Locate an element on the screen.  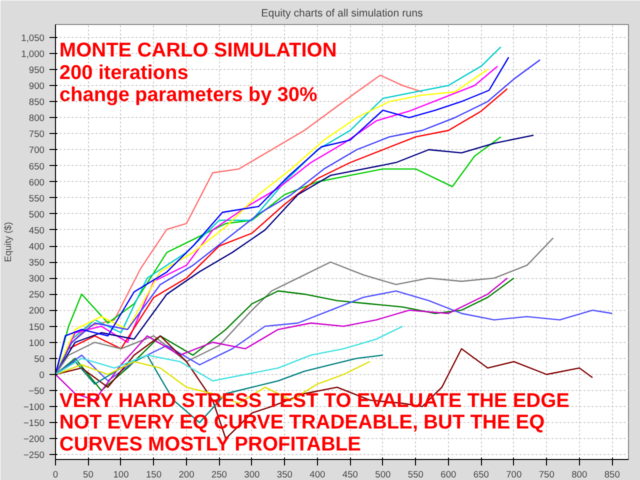
y-tick-label: 600 is located at coordinates (36, 182).